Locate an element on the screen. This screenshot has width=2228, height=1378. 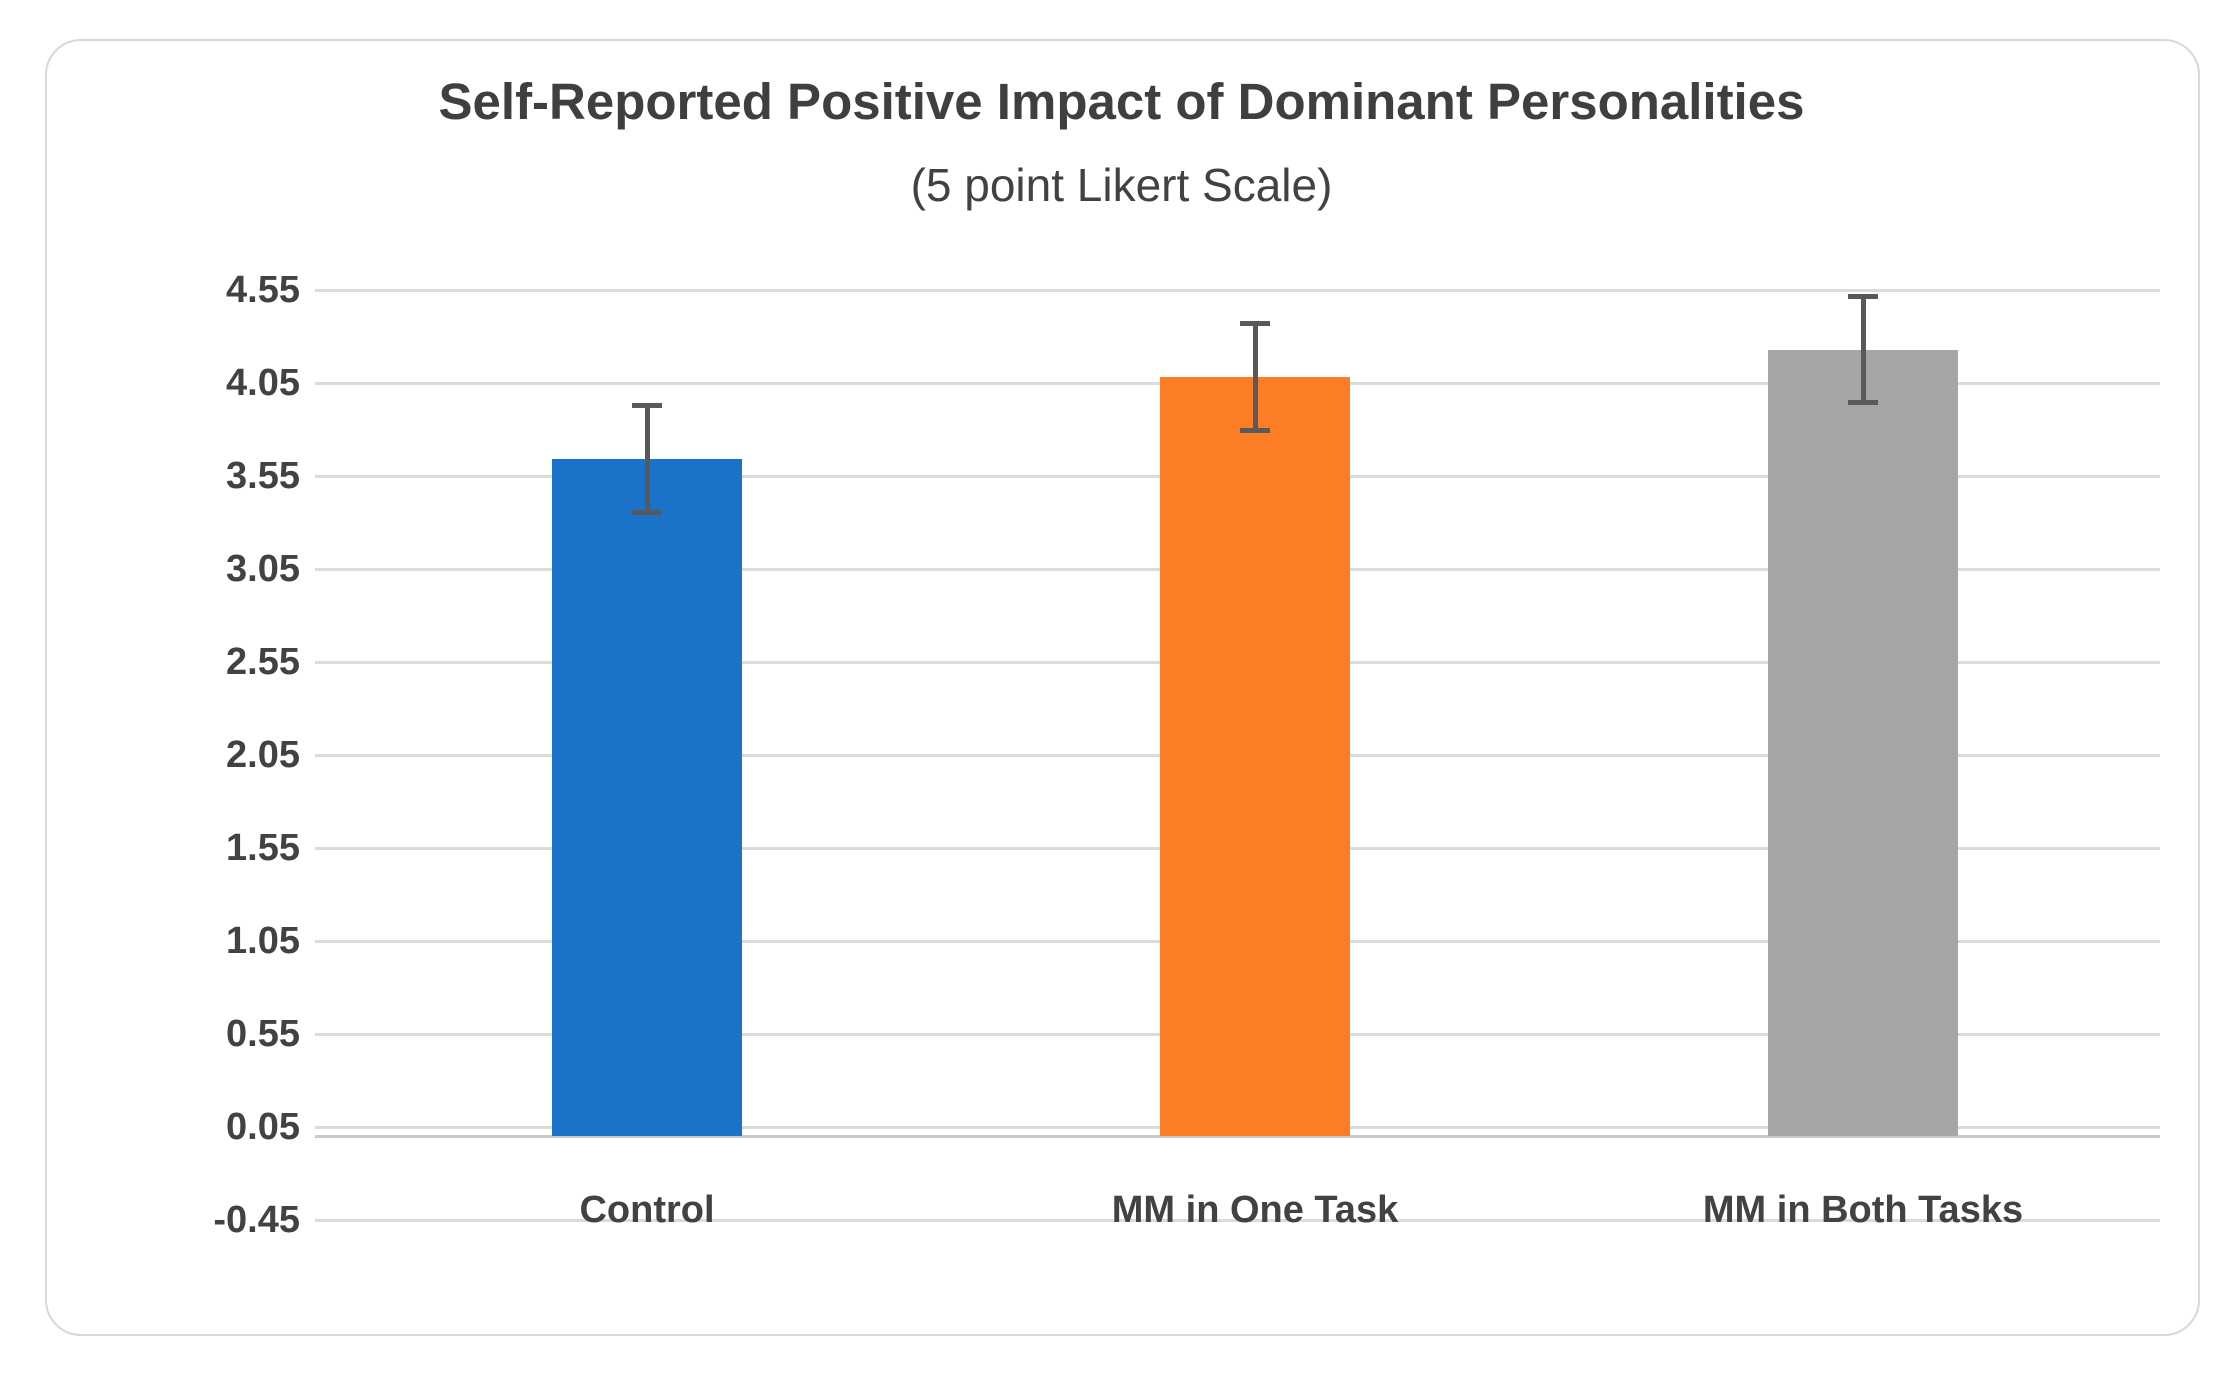
y-tick-label: 4.55 is located at coordinates (263, 290).